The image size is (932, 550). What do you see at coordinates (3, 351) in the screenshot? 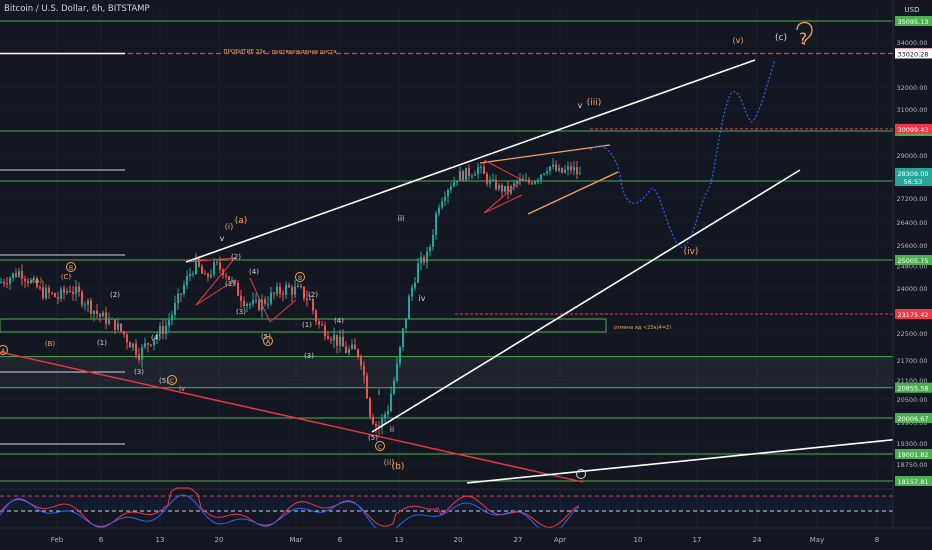
I see `wave-label: A` at bounding box center [3, 351].